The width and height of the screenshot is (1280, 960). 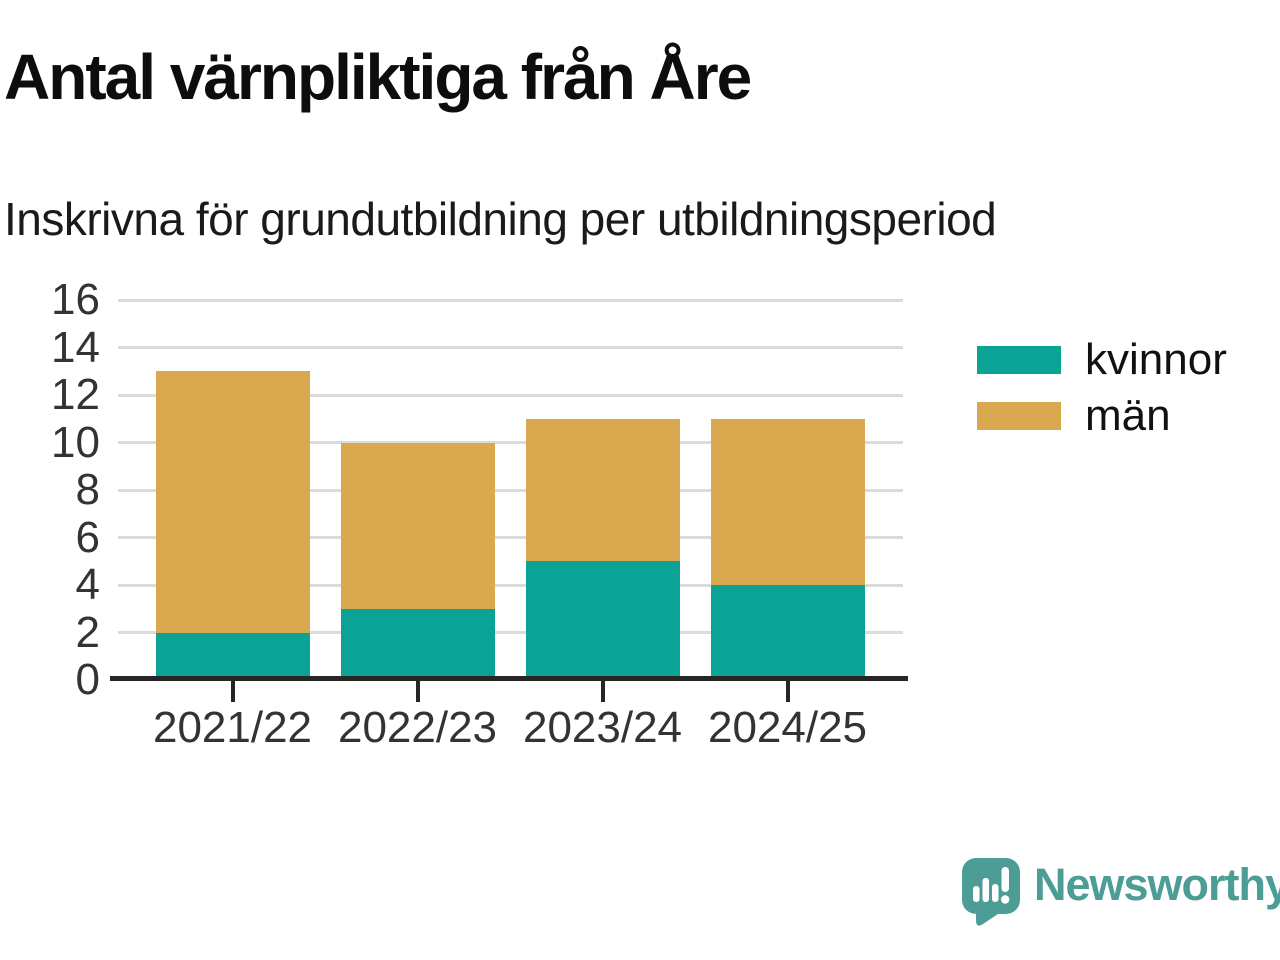 I want to click on legend-swatch-man, so click(x=1019, y=416).